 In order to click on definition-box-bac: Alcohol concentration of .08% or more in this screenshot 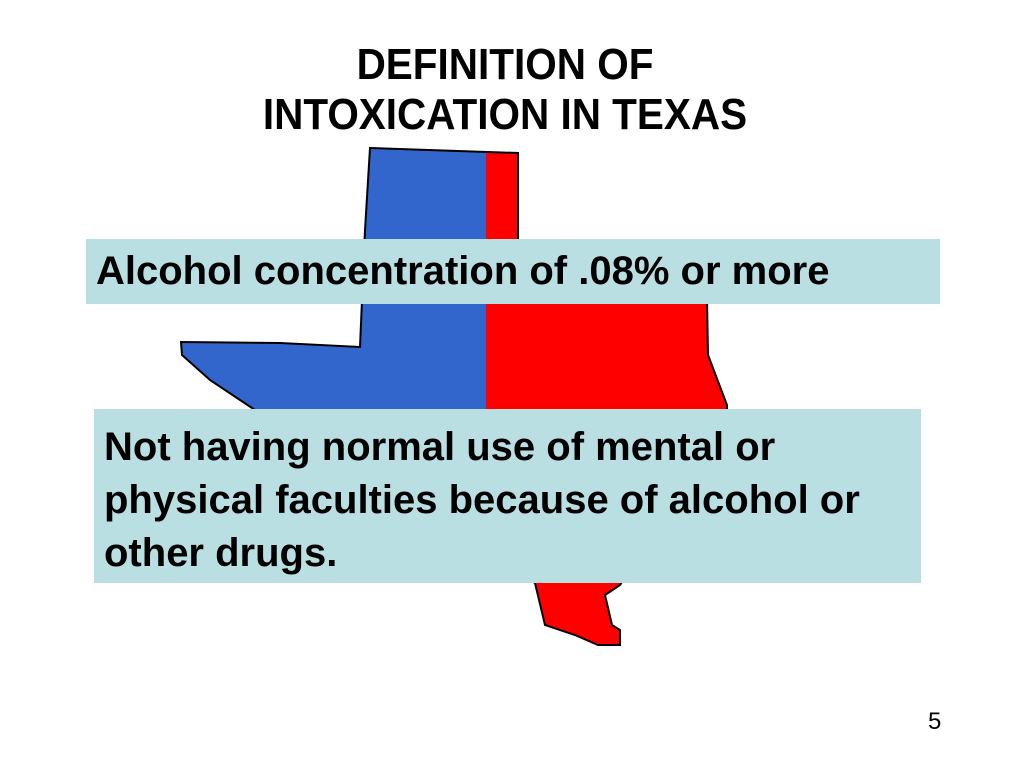, I will do `click(513, 271)`.